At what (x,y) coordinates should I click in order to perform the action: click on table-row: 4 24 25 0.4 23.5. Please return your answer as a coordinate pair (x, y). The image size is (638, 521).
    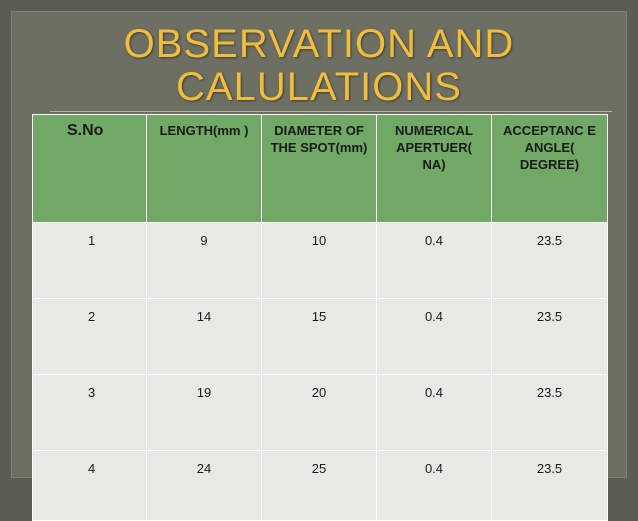
    Looking at the image, I should click on (320, 485).